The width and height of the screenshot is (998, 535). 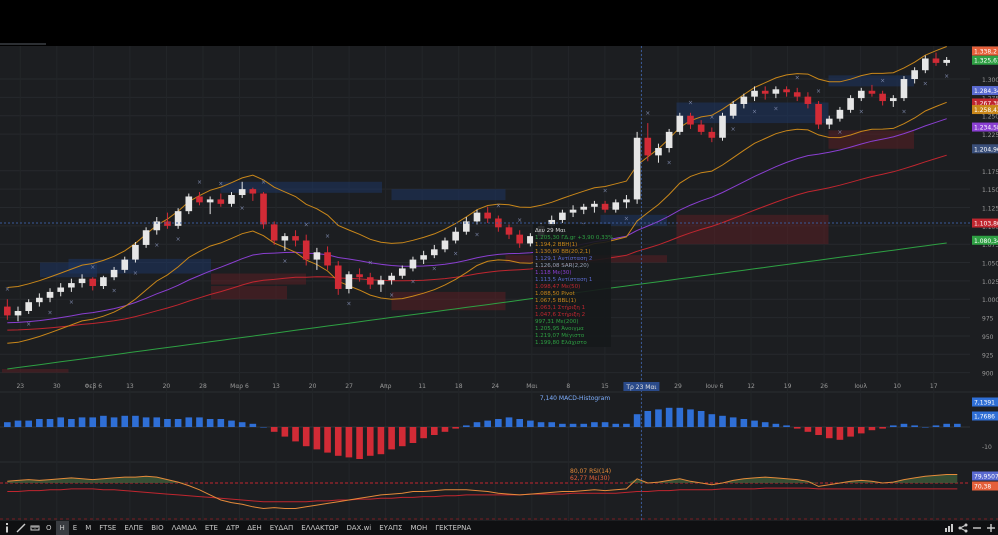 I want to click on toolbar-item: Ο, so click(x=49, y=528).